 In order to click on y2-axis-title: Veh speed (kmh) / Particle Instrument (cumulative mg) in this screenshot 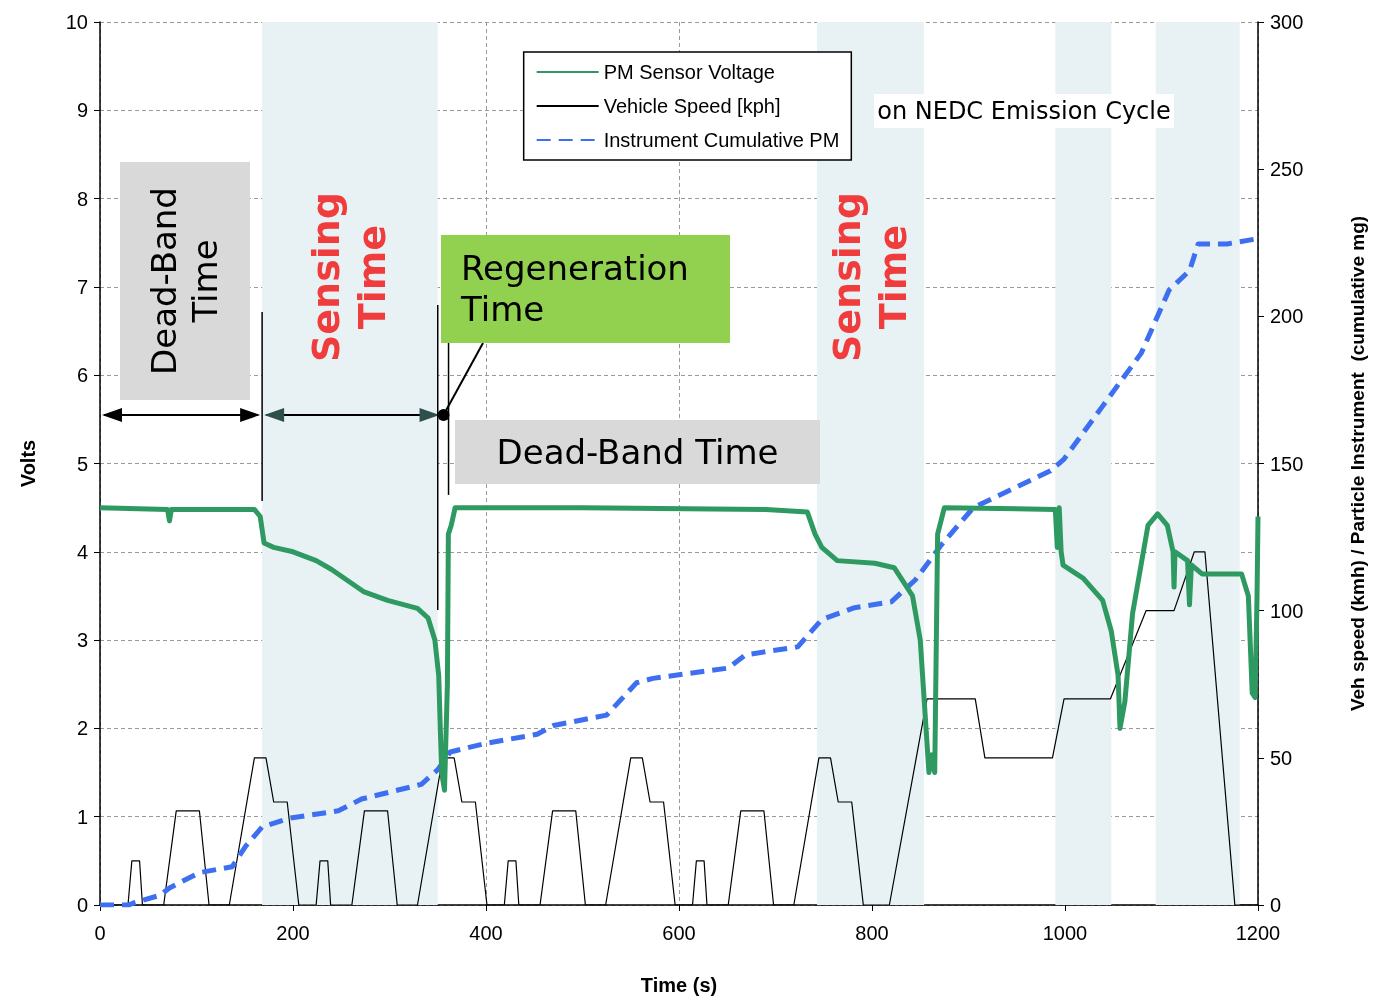, I will do `click(1357, 463)`.